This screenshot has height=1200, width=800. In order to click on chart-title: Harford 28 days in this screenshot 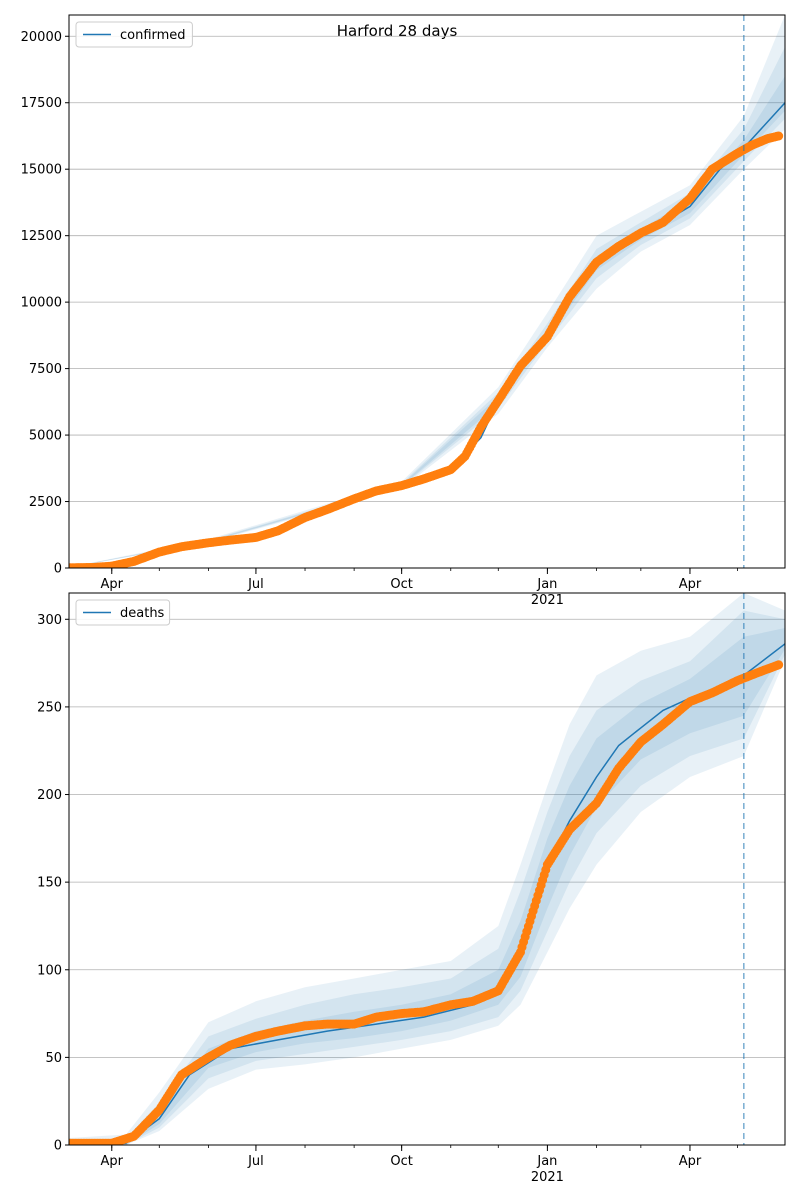, I will do `click(397, 31)`.